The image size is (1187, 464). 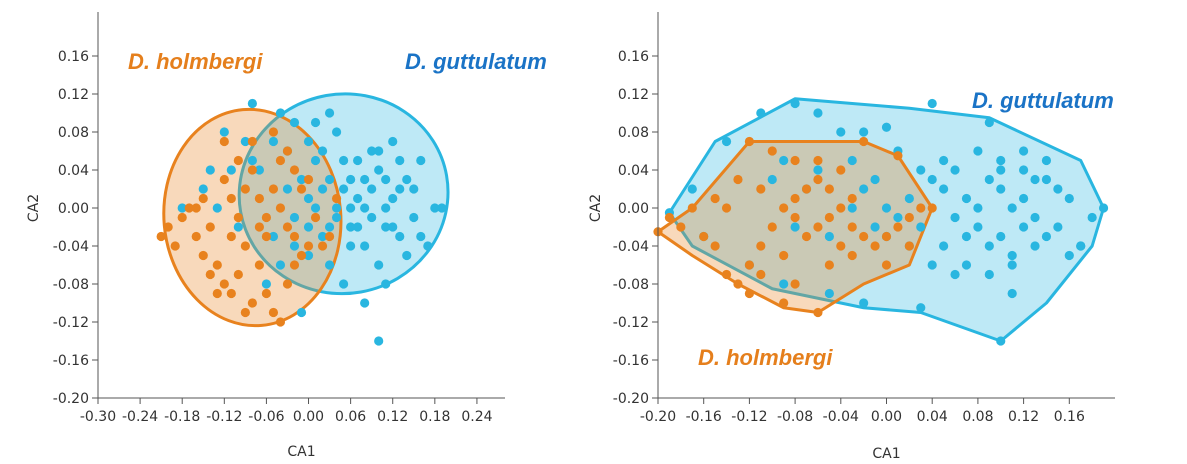 What do you see at coordinates (704, 417) in the screenshot?
I see `x-tick-label: -0.16` at bounding box center [704, 417].